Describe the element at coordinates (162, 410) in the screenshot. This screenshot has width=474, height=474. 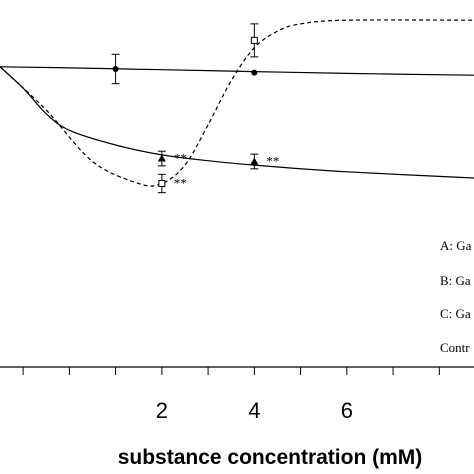
I see `x-tick-label: 2` at that location.